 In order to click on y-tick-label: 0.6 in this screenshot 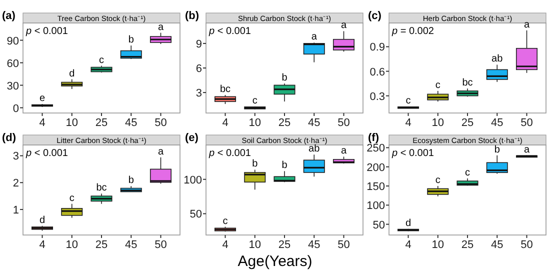, I will do `click(377, 72)`.